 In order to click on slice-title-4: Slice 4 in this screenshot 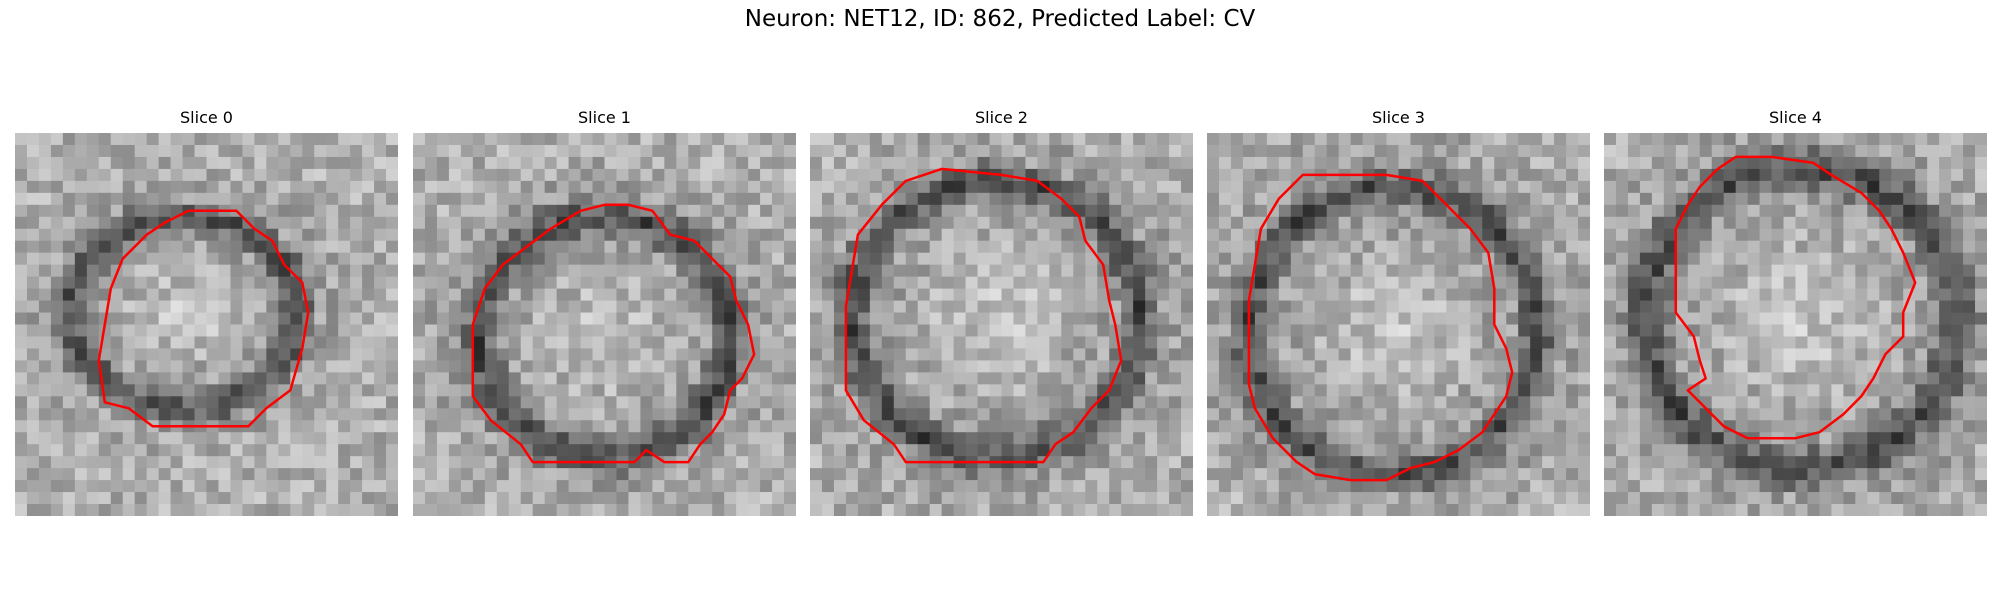, I will do `click(1795, 117)`.